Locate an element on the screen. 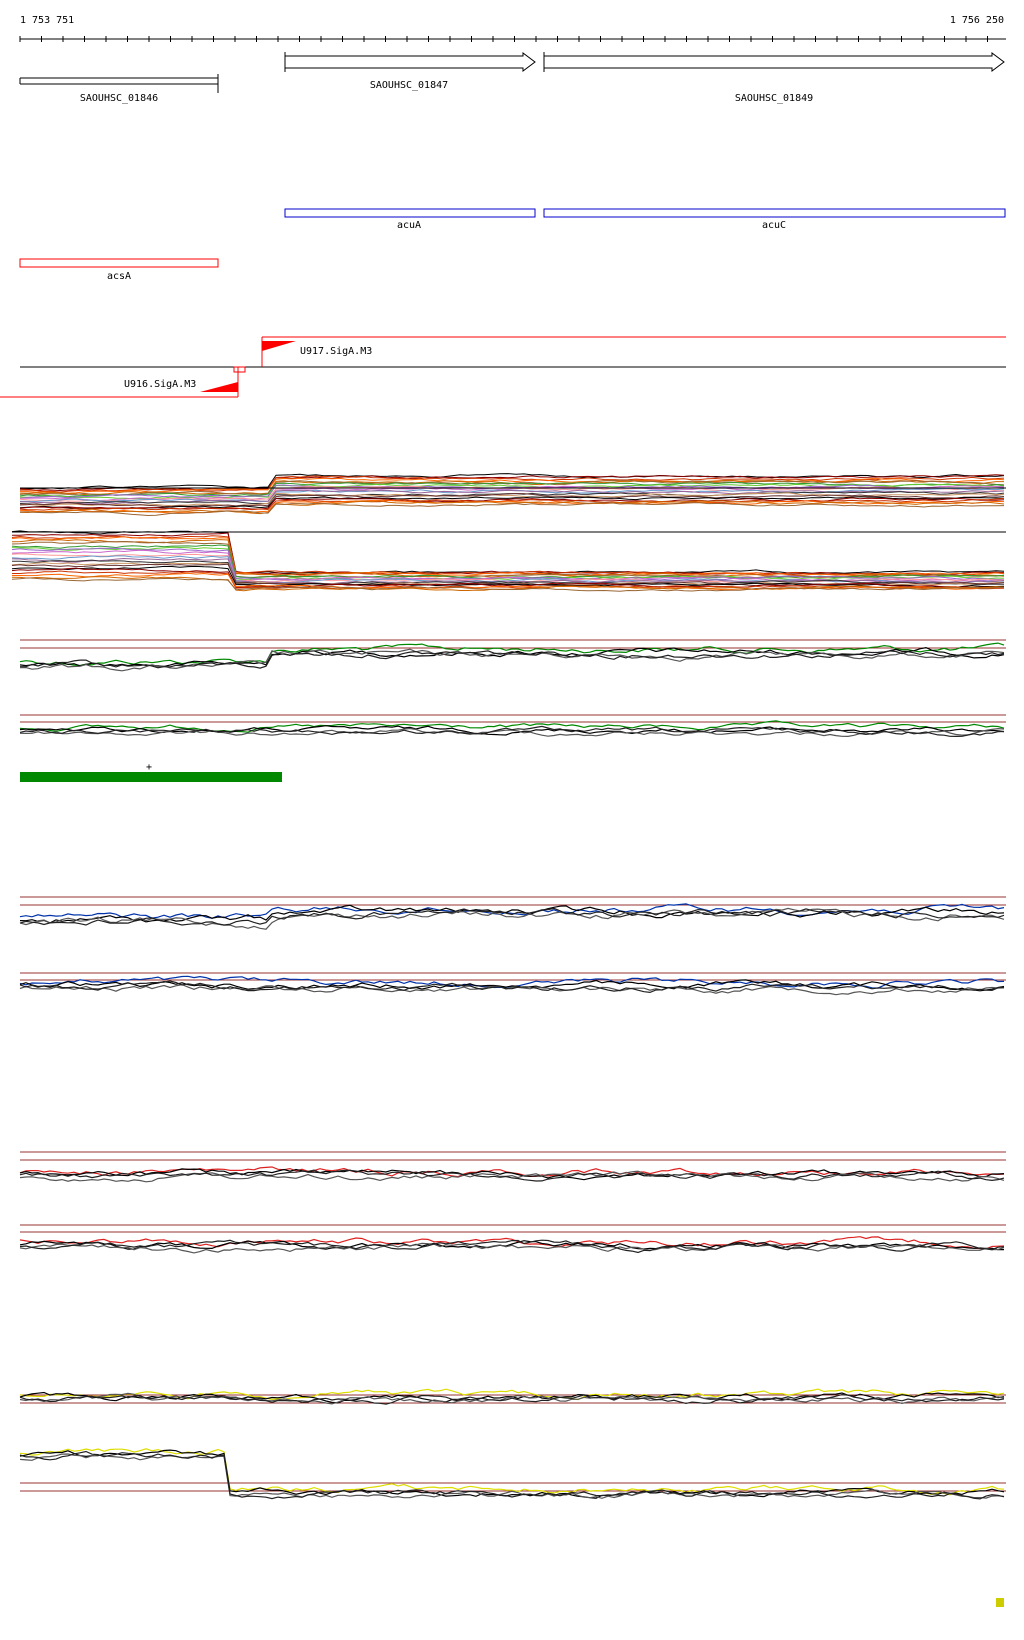  expression-track-green-plus is located at coordinates (512, 655).